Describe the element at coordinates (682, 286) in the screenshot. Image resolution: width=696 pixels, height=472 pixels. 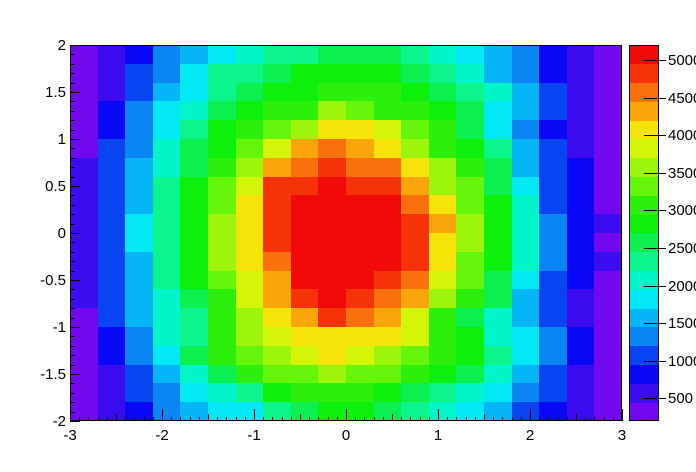
I see `colorbar-tick-label: 2000` at that location.